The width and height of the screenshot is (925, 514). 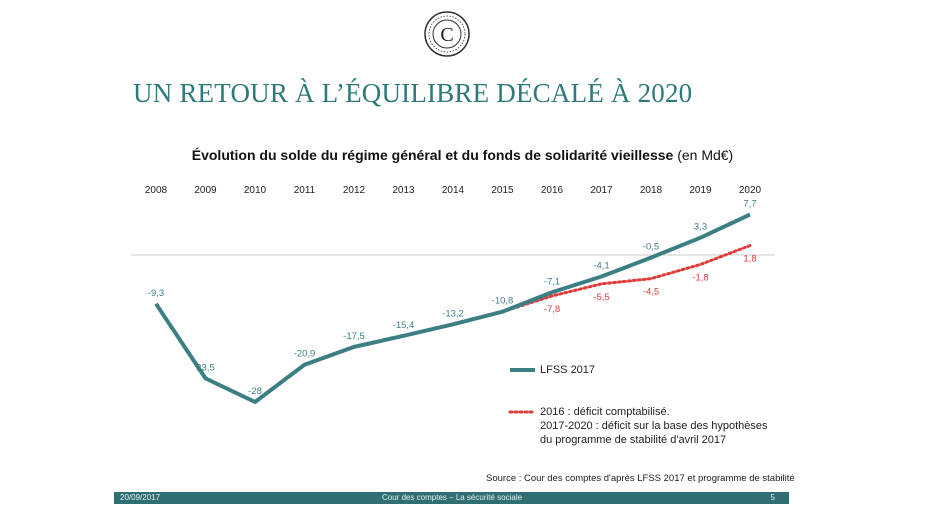 I want to click on data-label-lfss: -13,2, so click(x=453, y=313).